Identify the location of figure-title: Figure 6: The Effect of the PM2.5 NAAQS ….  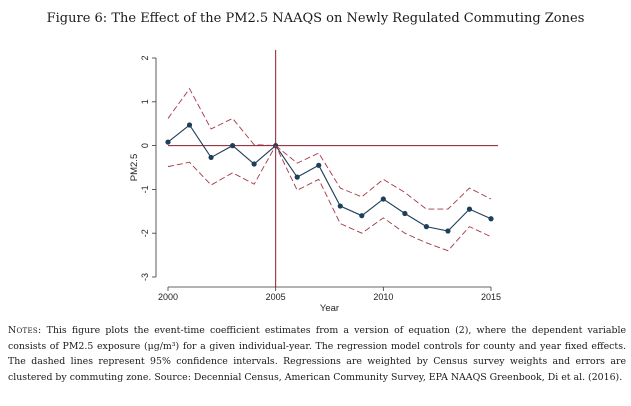
(315, 18).